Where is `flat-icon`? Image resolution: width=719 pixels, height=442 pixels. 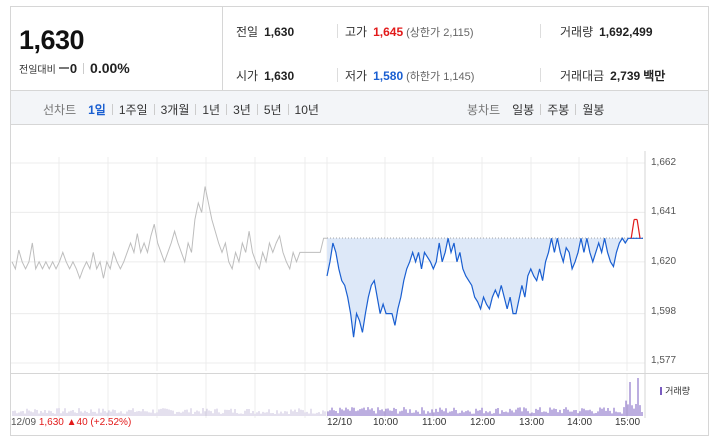 flat-icon is located at coordinates (63, 68).